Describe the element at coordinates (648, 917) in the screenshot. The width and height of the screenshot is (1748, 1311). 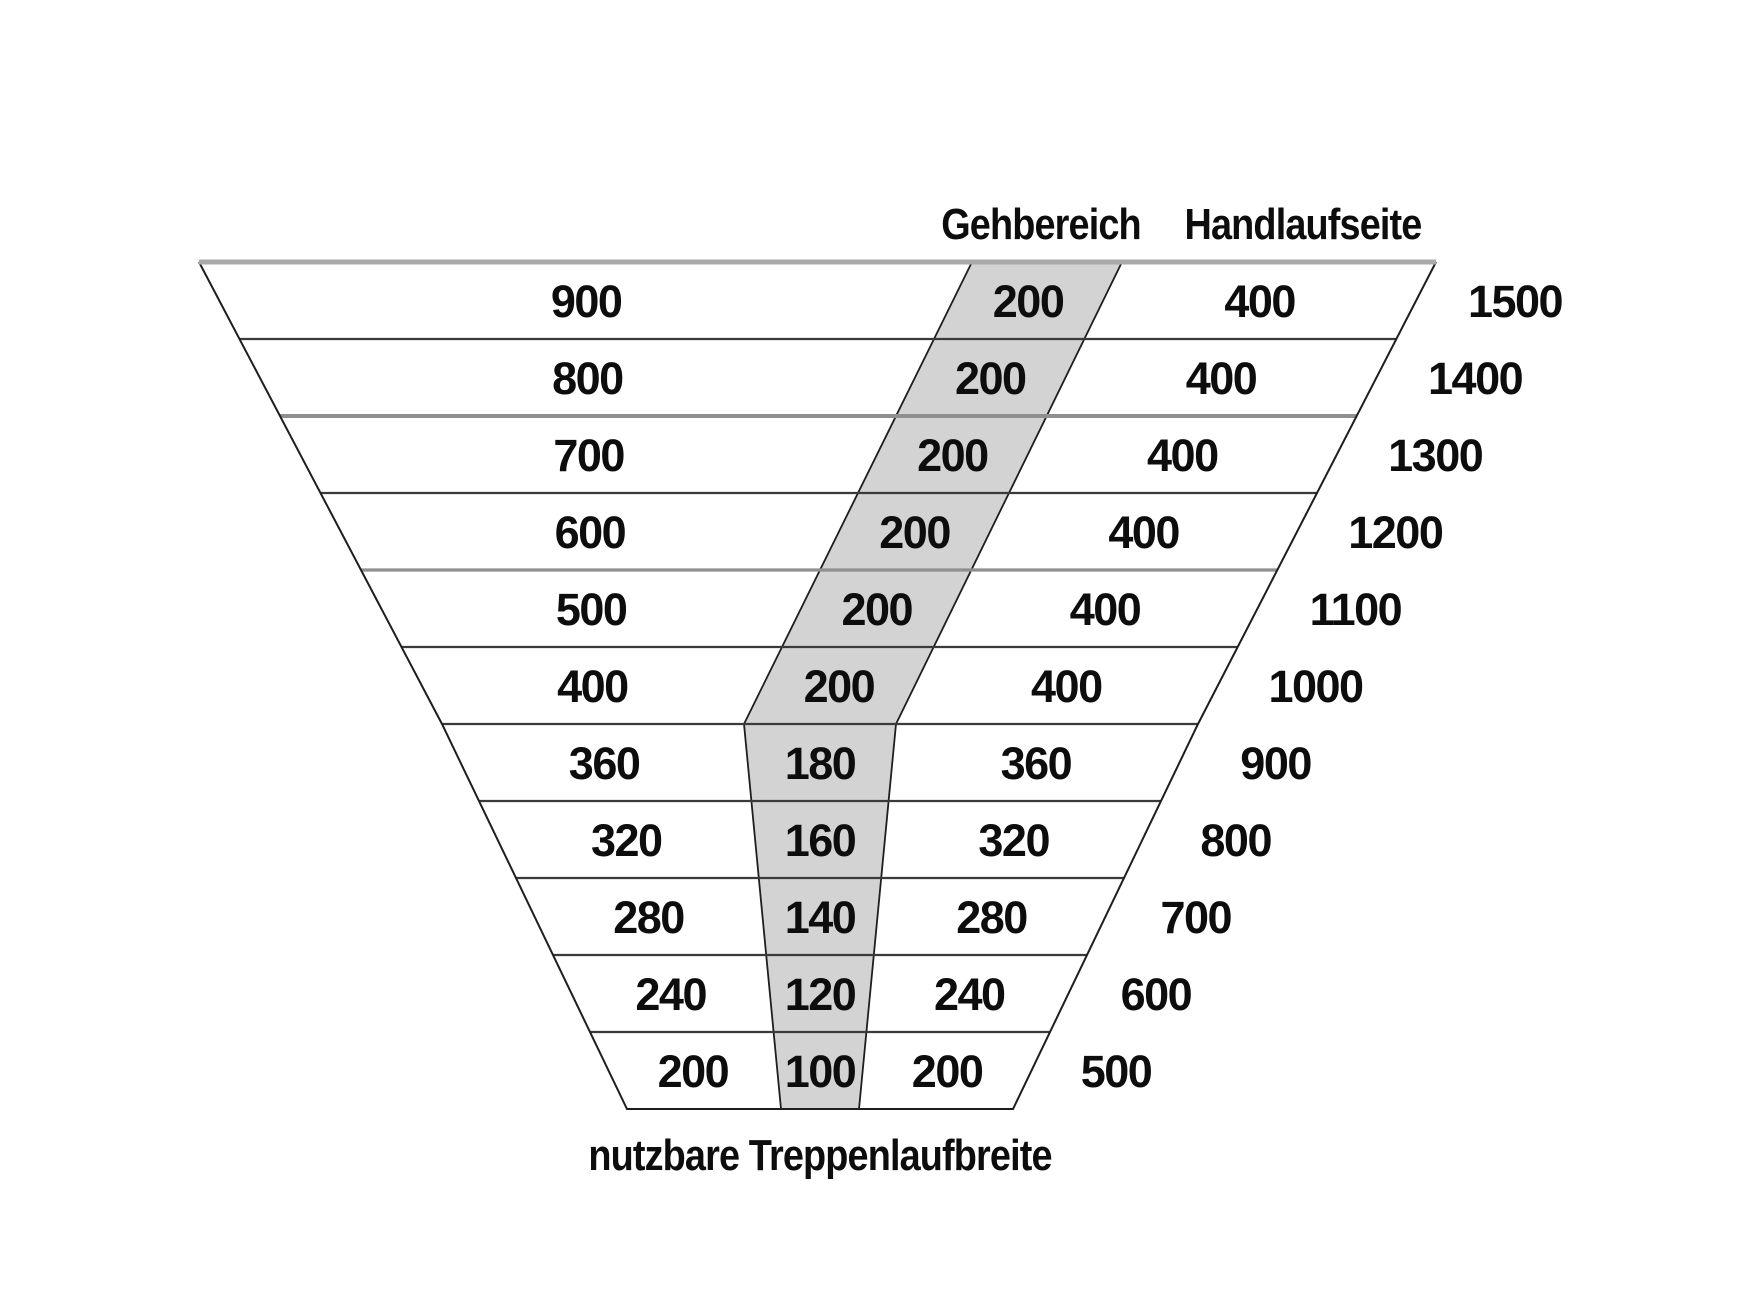
I see `row-8-left-width-value: 280` at that location.